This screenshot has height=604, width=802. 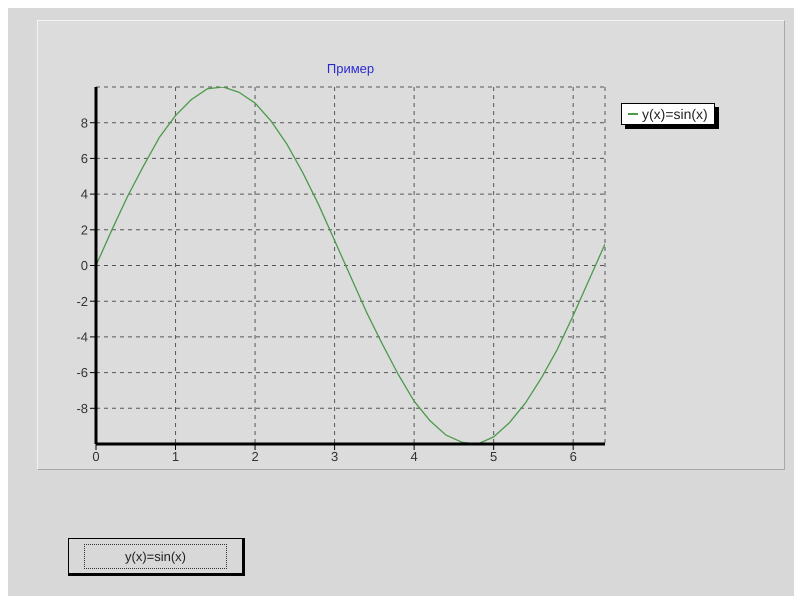 What do you see at coordinates (84, 158) in the screenshot?
I see `y-tick-label: 6` at bounding box center [84, 158].